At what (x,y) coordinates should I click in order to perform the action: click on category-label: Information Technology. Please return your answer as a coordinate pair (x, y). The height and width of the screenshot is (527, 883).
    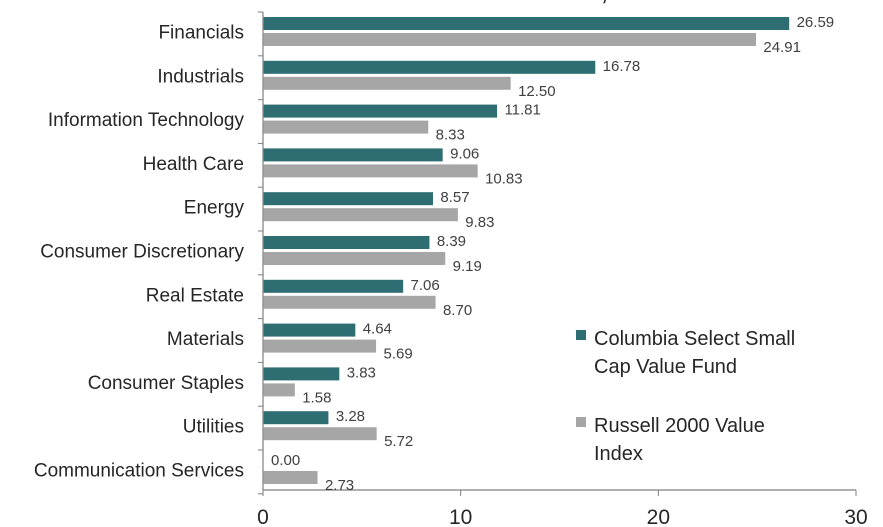
    Looking at the image, I should click on (146, 120).